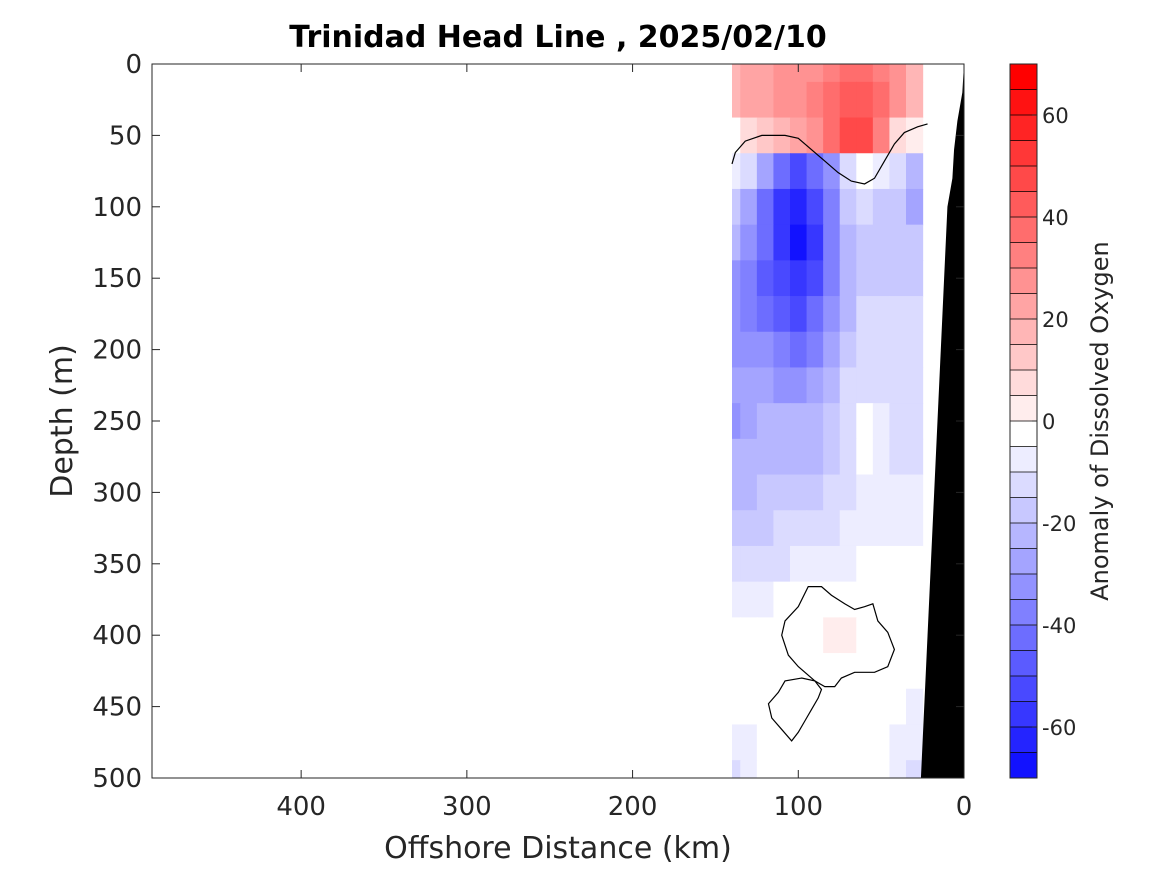 Image resolution: width=1167 pixels, height=875 pixels. What do you see at coordinates (1055, 320) in the screenshot?
I see `colorbar-tick-label: 20` at bounding box center [1055, 320].